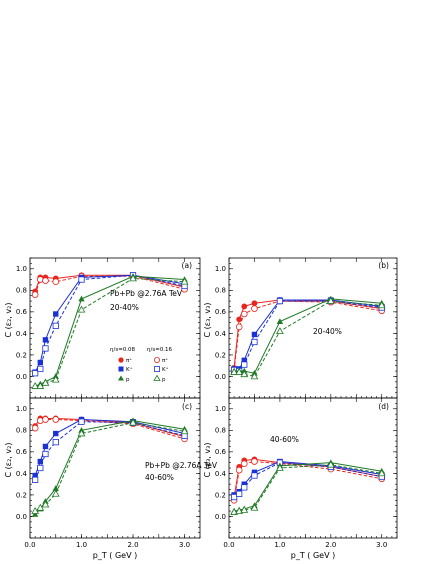 This screenshot has width=436, height=564. Describe the element at coordinates (383, 265) in the screenshot. I see `panel-label: (b)` at that location.